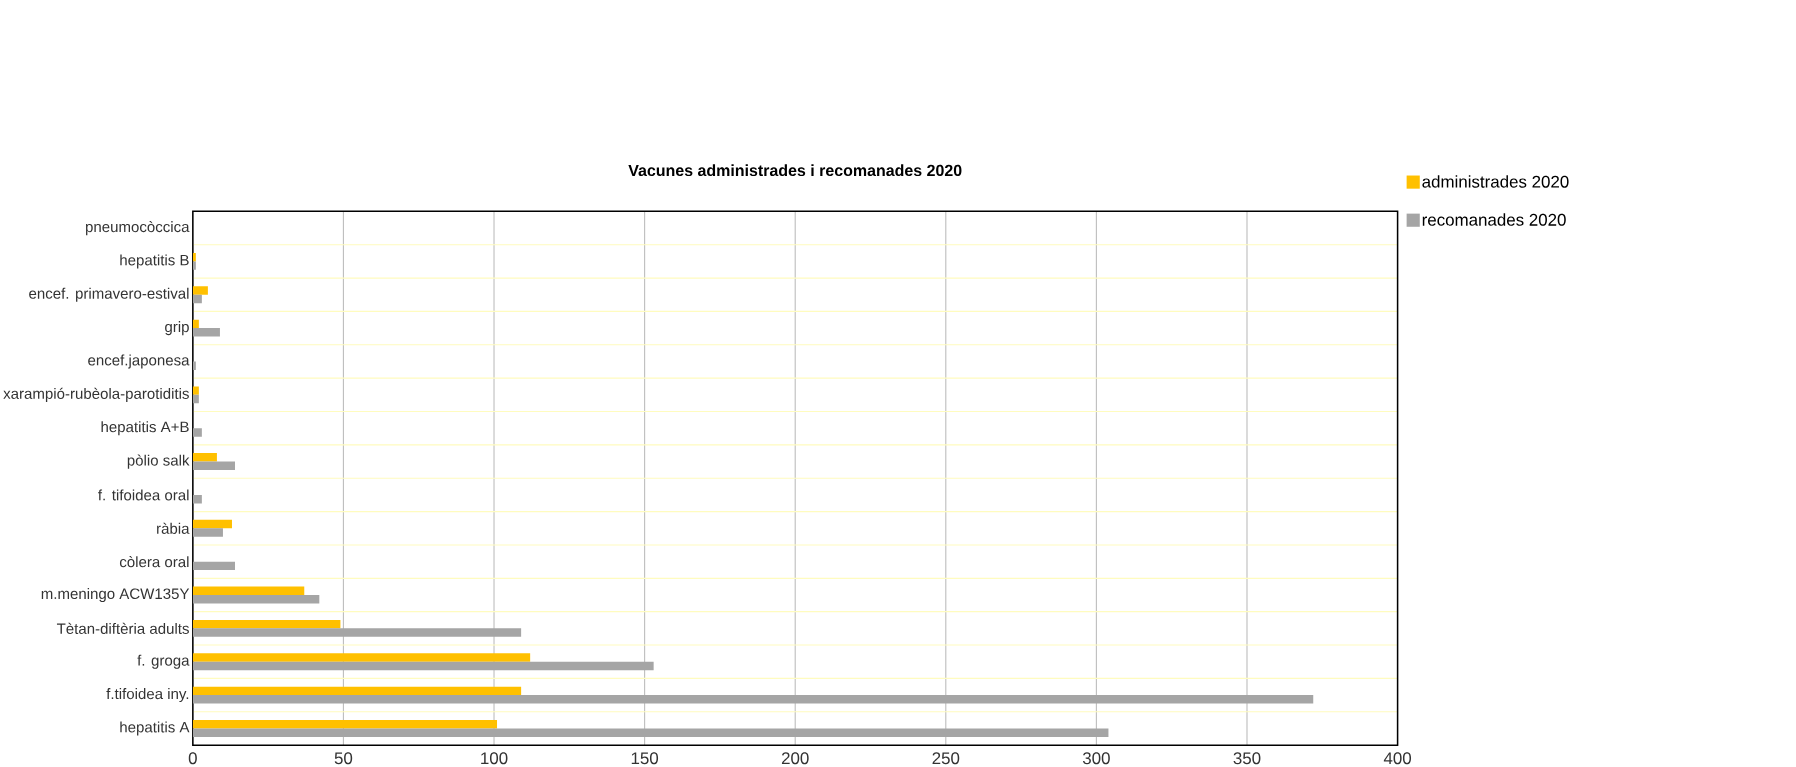  I want to click on y-tick-label: còlera oral, so click(154, 561).